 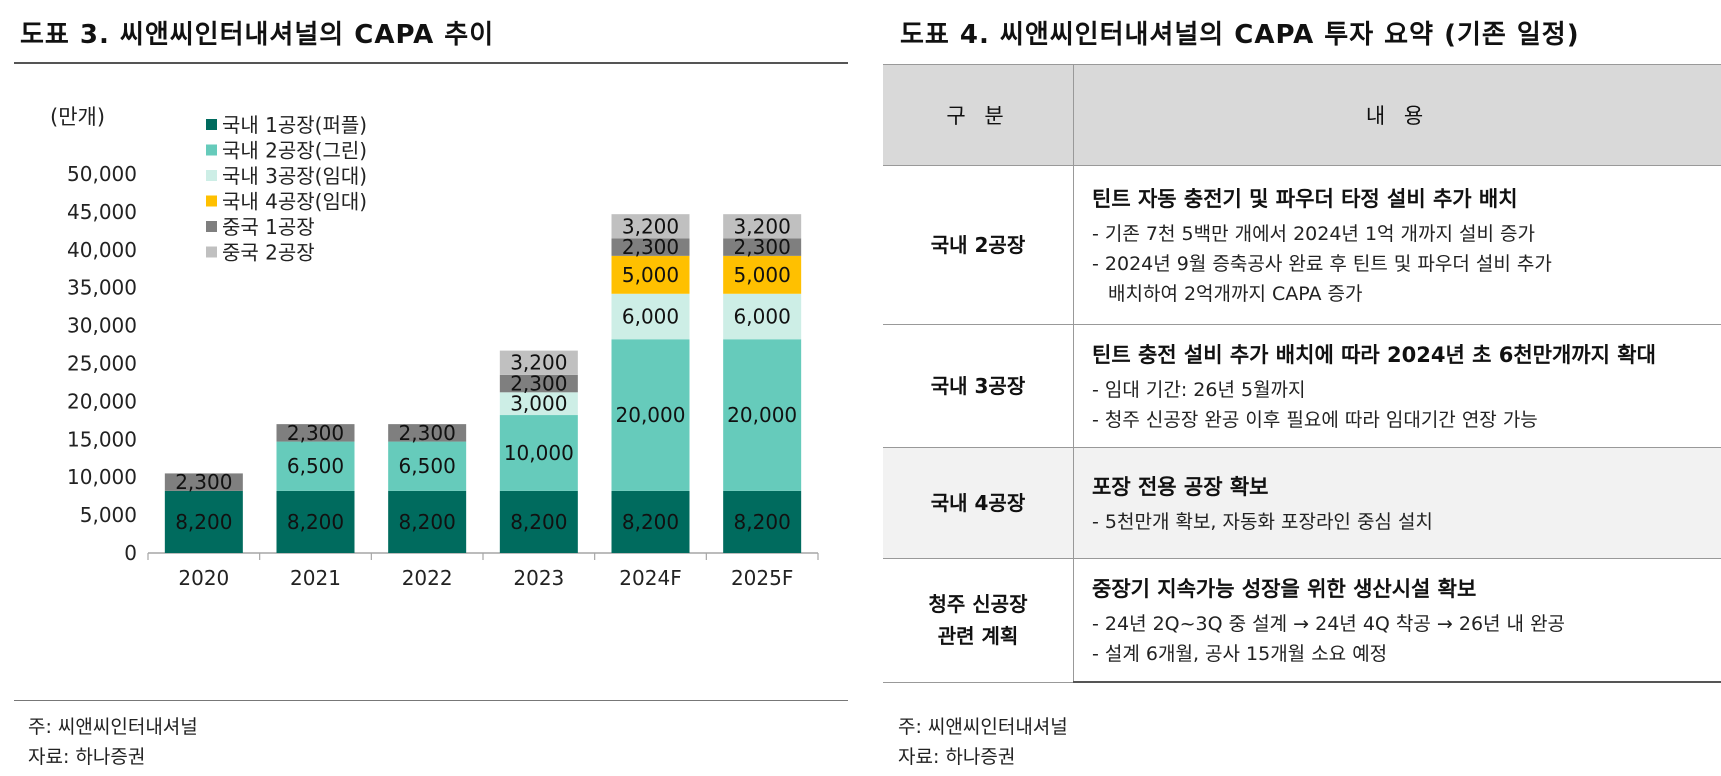 I want to click on y-tick-label: 40,000, so click(x=102, y=250).